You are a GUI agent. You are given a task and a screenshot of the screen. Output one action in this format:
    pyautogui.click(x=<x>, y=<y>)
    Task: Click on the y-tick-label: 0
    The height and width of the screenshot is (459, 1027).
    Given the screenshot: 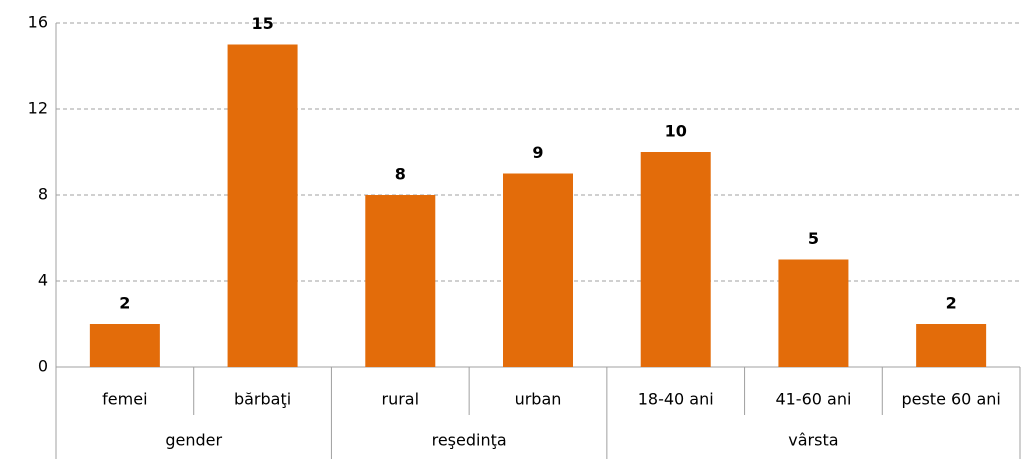 What is the action you would take?
    pyautogui.click(x=43, y=366)
    